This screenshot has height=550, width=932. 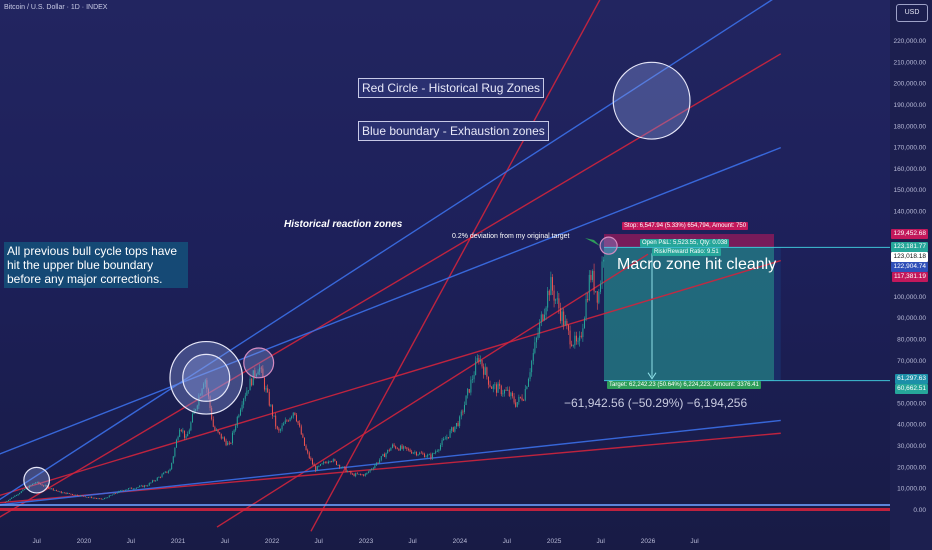 I want to click on y-tick-label: 160,000.00, so click(x=909, y=169).